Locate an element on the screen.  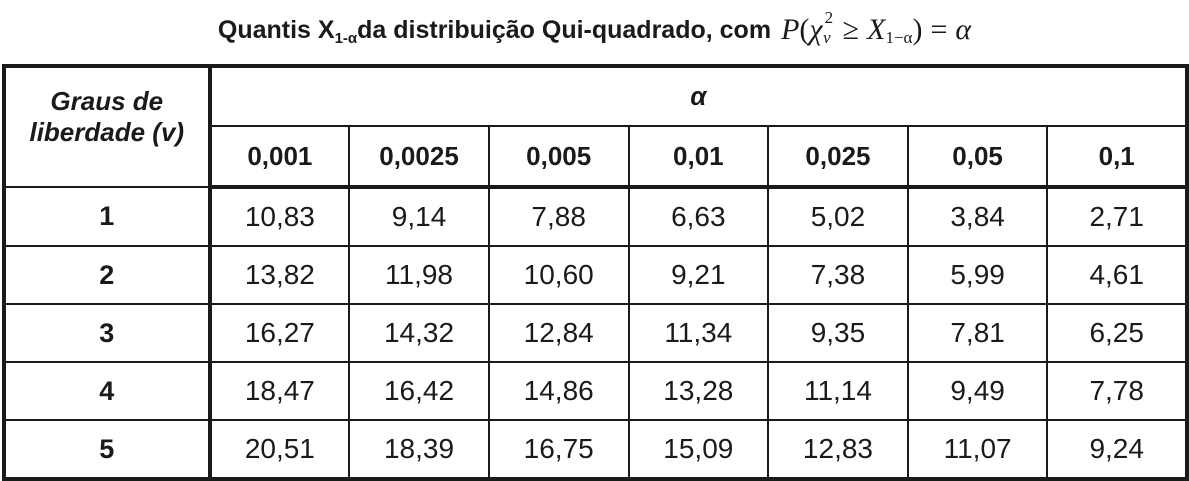
table-row: 4 18,47 16,42 14,86 13,28 11,14 9,49 7,78 is located at coordinates (595, 391).